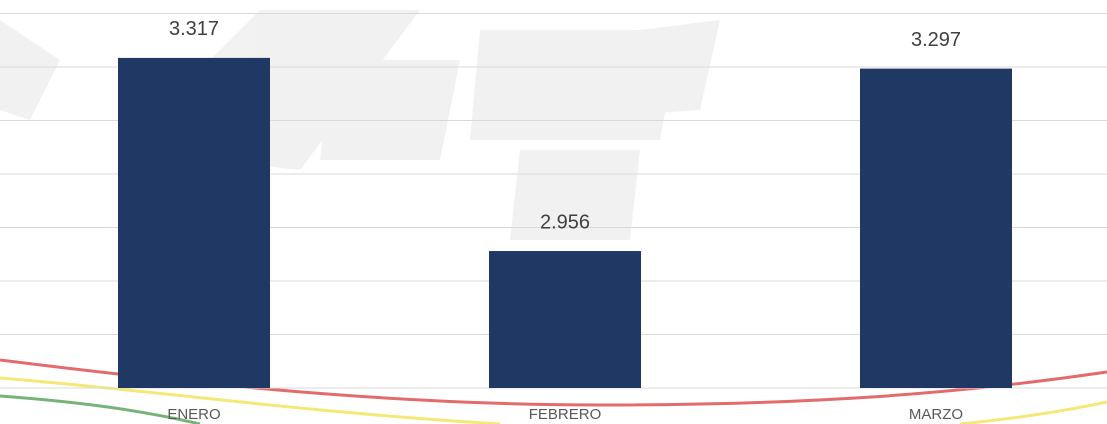  I want to click on value-label: 2.956, so click(565, 222).